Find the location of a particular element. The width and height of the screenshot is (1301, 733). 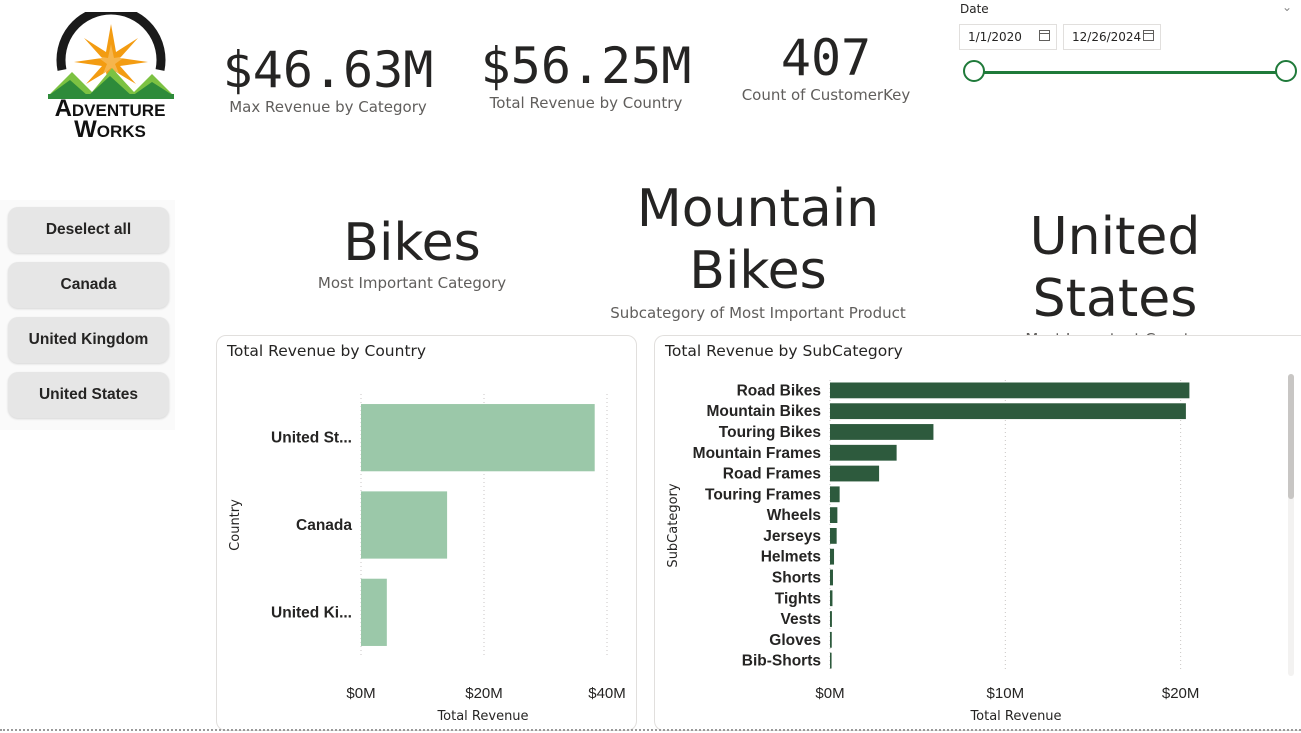

category-label: Touring Frames is located at coordinates (763, 494).